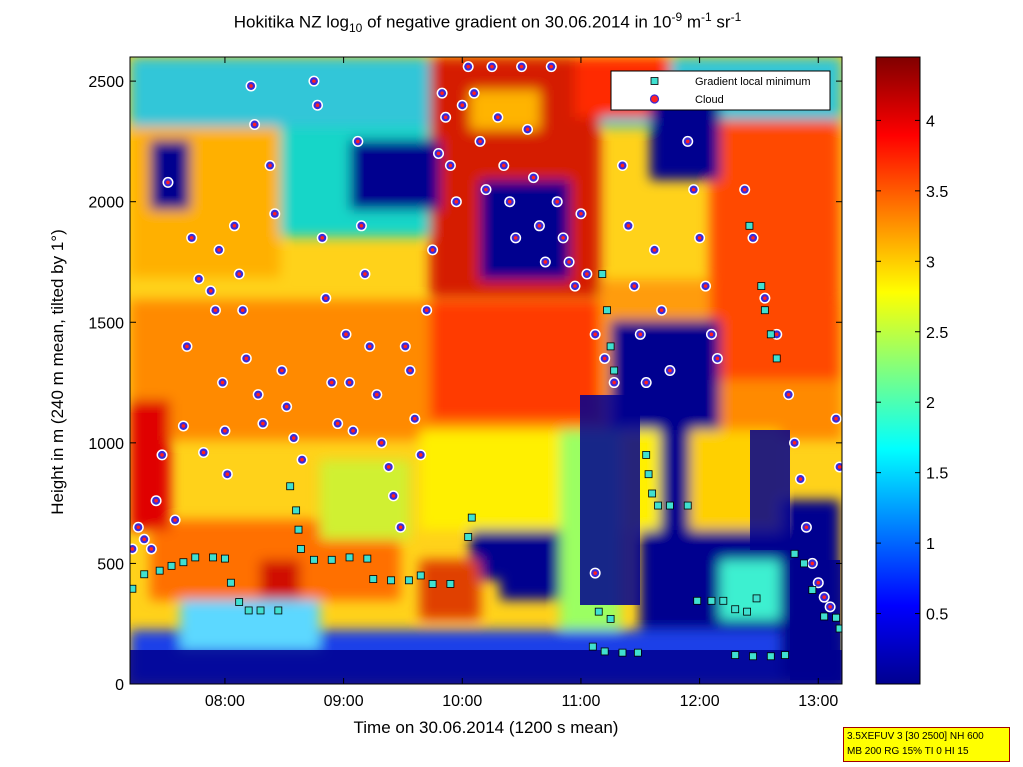  What do you see at coordinates (930, 403) in the screenshot?
I see `colorbar-tick-label: 2` at bounding box center [930, 403].